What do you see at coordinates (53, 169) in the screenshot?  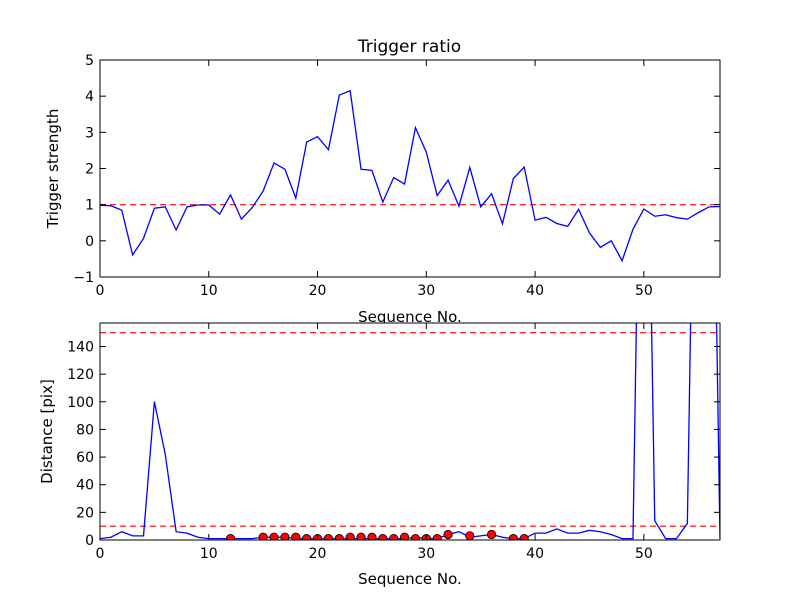 I see `y-axis-label: Trigger strength` at bounding box center [53, 169].